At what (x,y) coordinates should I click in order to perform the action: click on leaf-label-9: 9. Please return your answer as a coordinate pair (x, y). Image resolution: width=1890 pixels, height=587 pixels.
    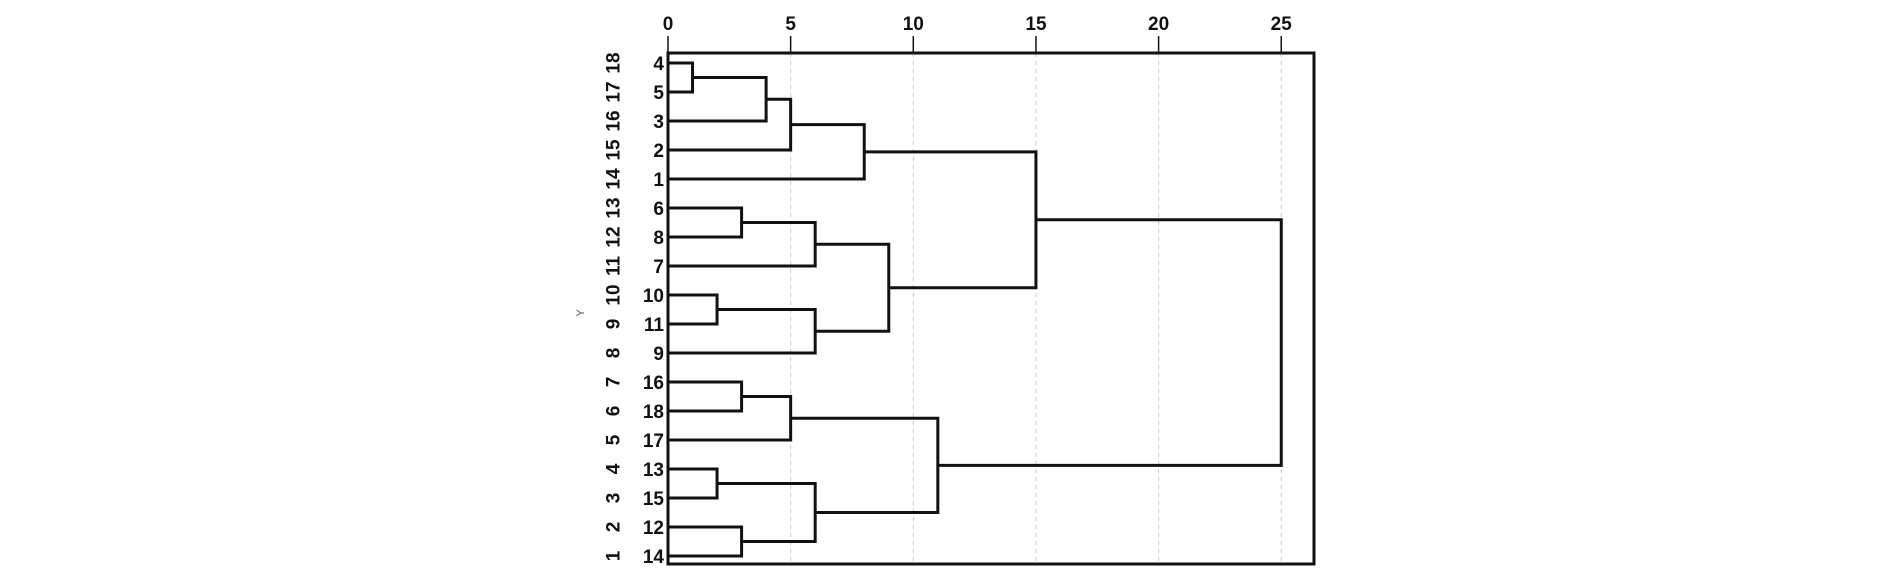
    Looking at the image, I should click on (658, 354).